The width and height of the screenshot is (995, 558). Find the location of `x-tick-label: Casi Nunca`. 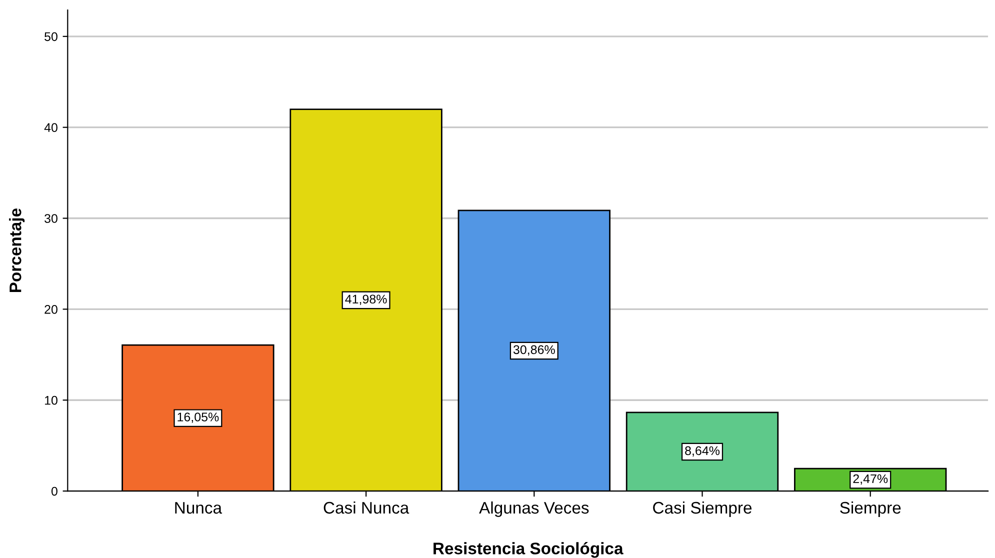

x-tick-label: Casi Nunca is located at coordinates (367, 507).